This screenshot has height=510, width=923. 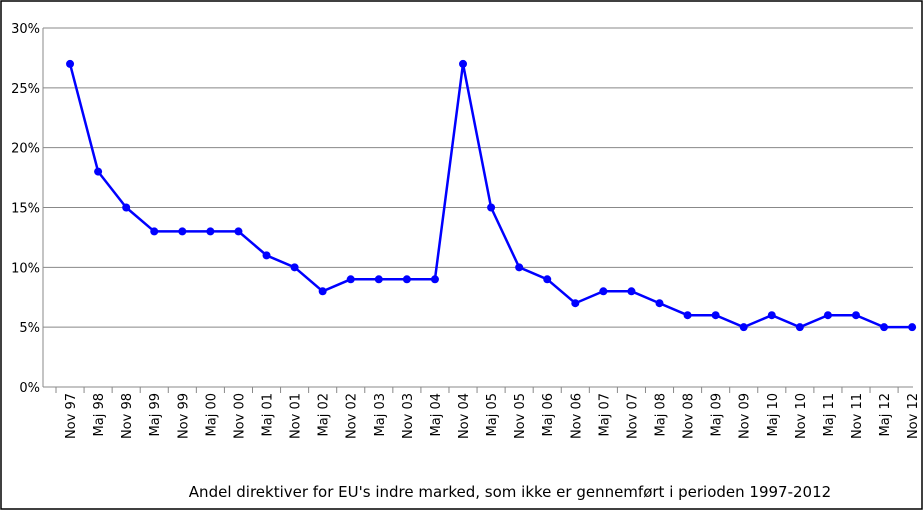 What do you see at coordinates (492, 414) in the screenshot?
I see `x-tick-label: Maj 05` at bounding box center [492, 414].